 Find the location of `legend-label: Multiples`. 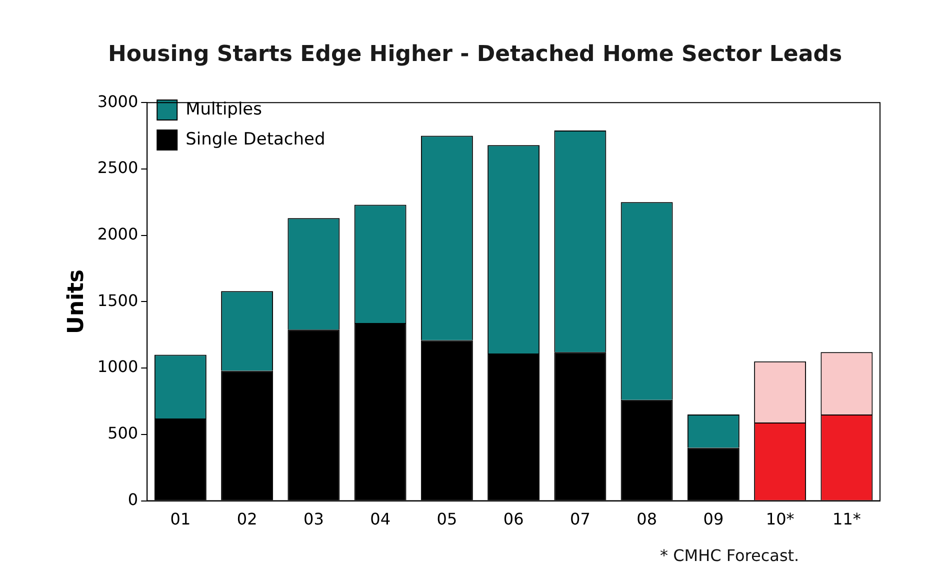

legend-label: Multiples is located at coordinates (224, 109).